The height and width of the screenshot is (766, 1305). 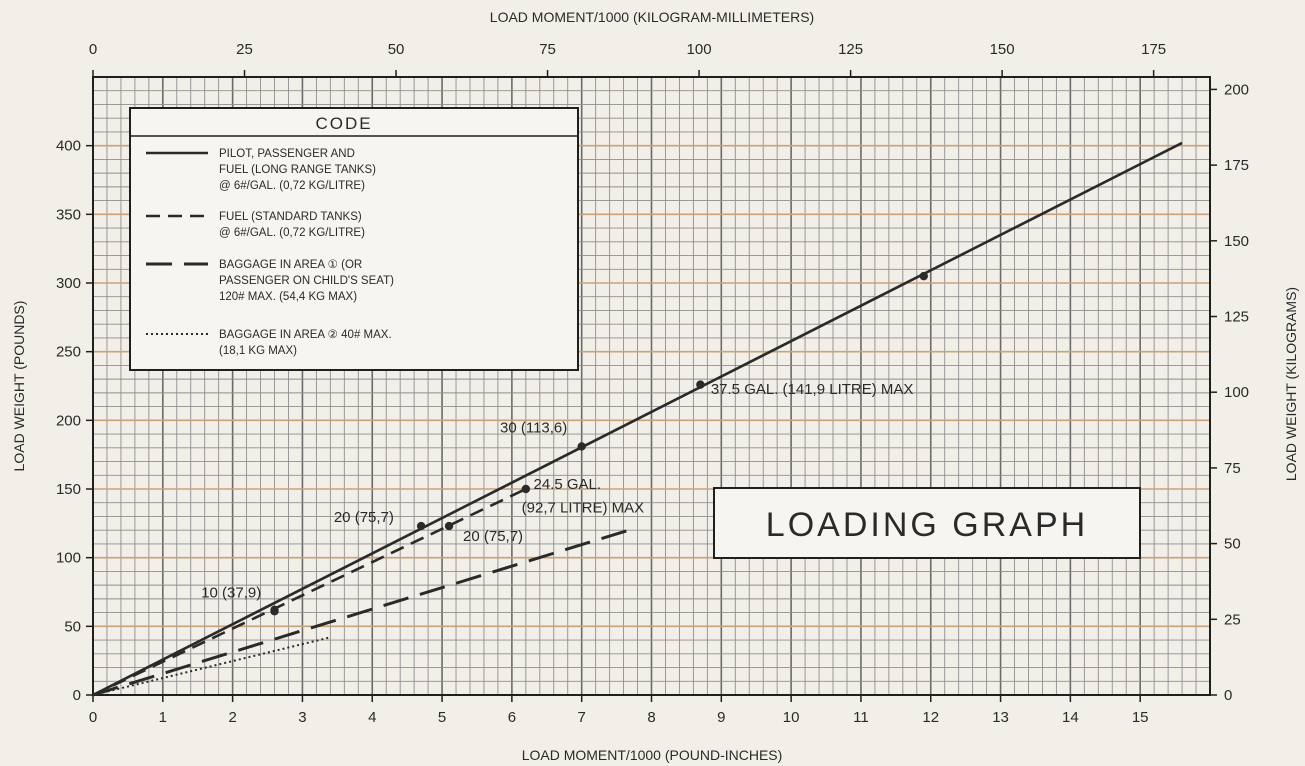 What do you see at coordinates (68, 352) in the screenshot?
I see `y-tick-label: 250` at bounding box center [68, 352].